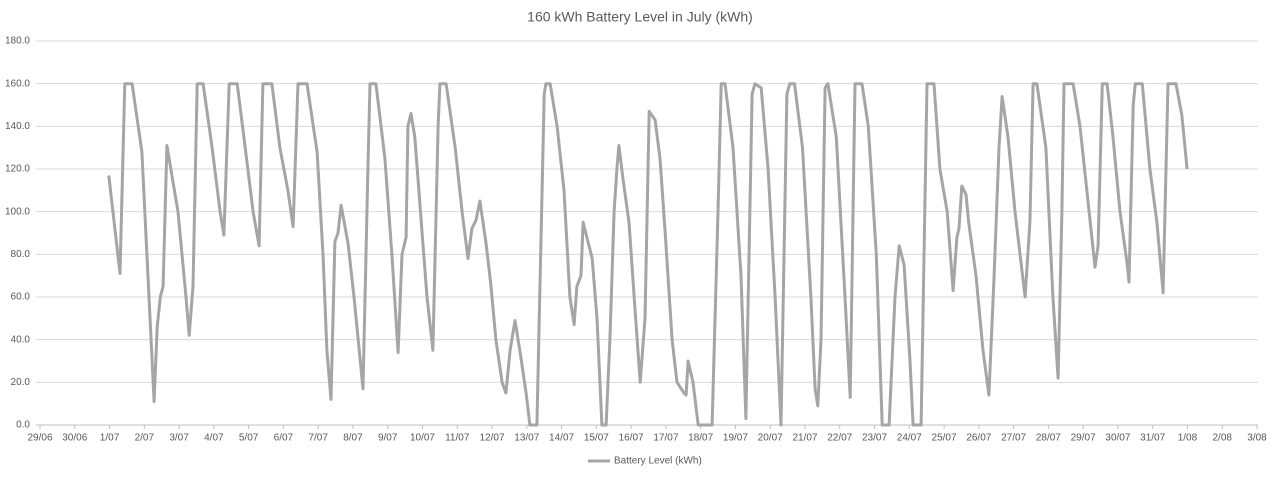 This screenshot has height=477, width=1280. Describe the element at coordinates (770, 438) in the screenshot. I see `x-tick-label: 20/07` at that location.